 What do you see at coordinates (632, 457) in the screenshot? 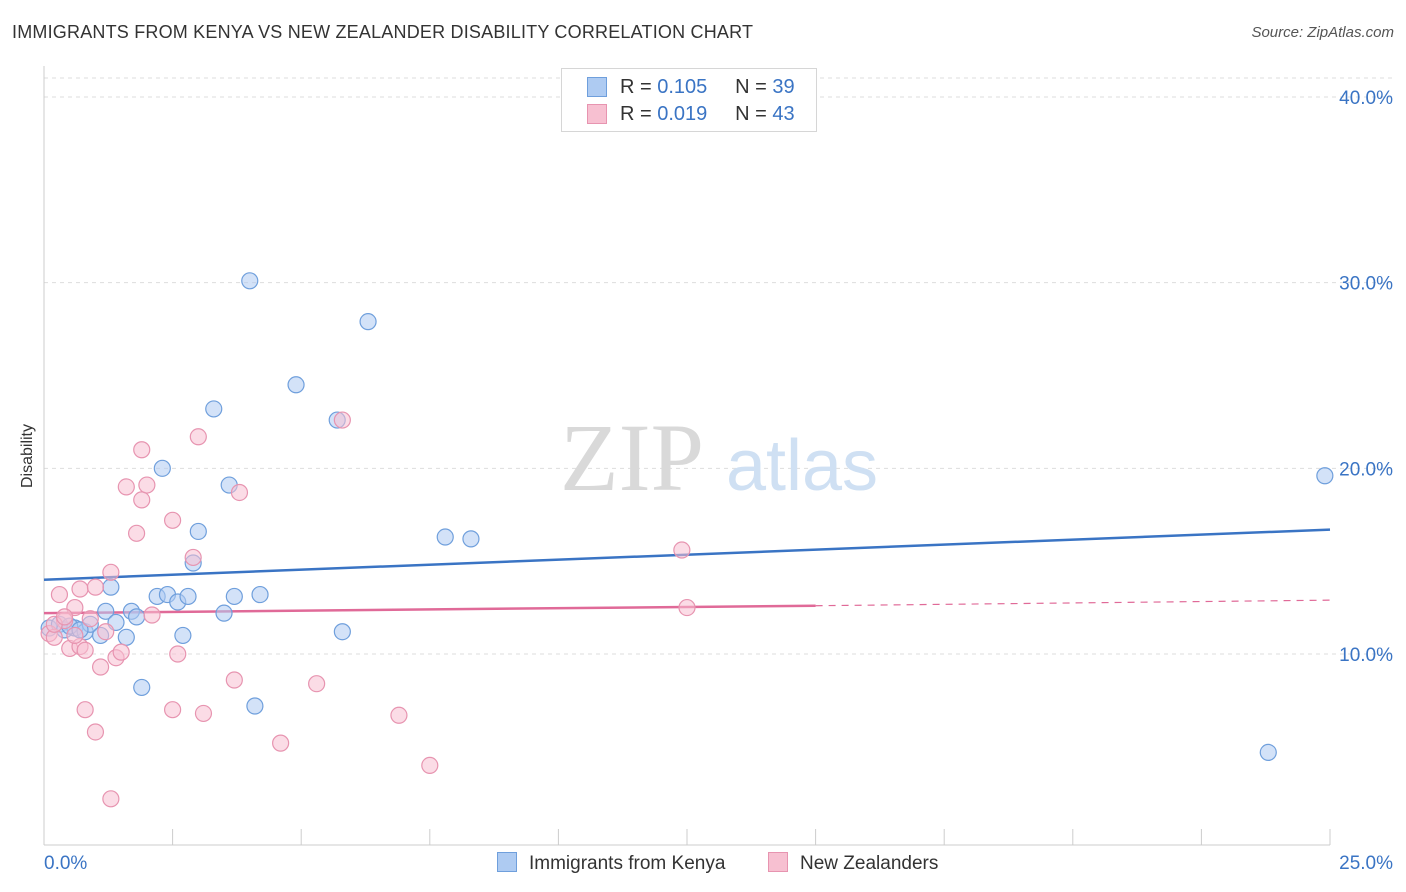
I see `watermark-zip: ZIP` at bounding box center [632, 457].